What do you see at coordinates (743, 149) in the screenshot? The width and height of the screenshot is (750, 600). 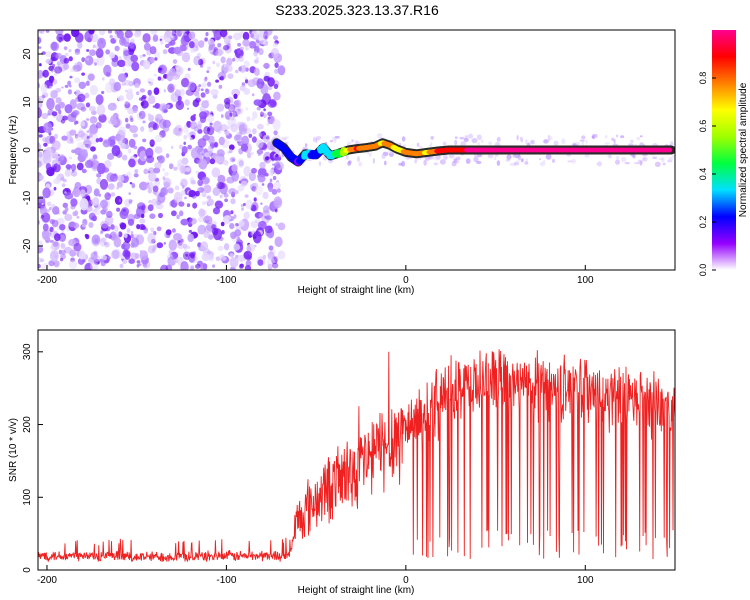 I see `colorbar-label: Normalized spectral amplitude` at bounding box center [743, 149].